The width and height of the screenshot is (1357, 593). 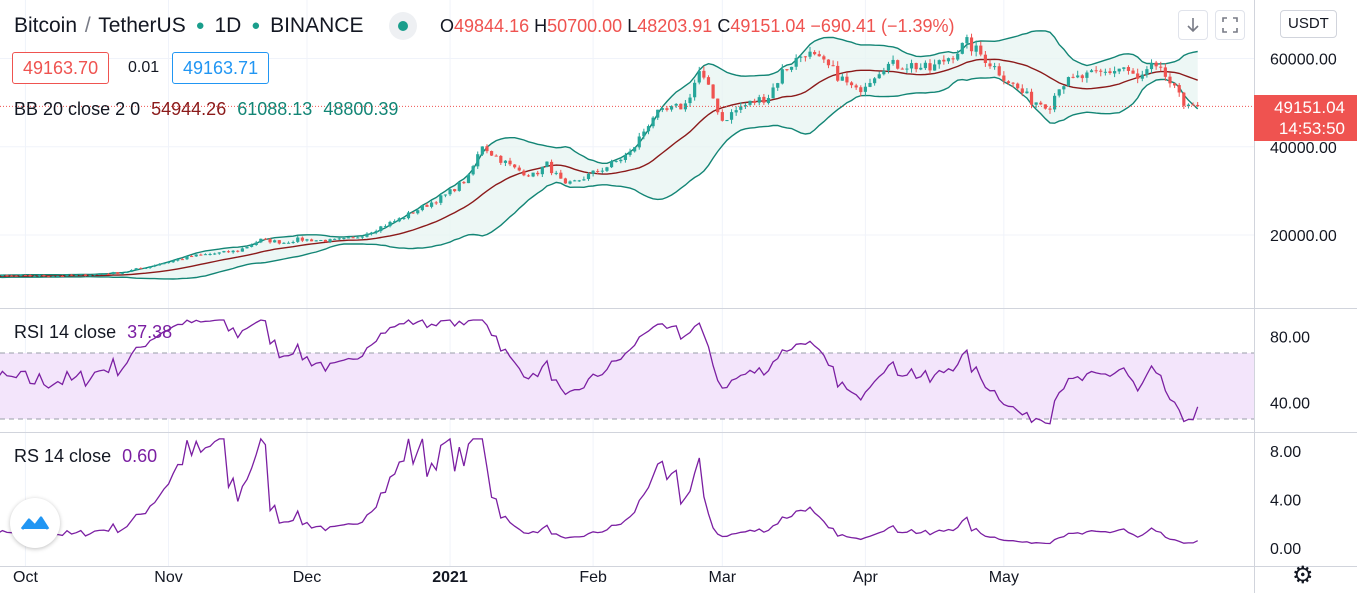 What do you see at coordinates (1290, 338) in the screenshot?
I see `rsi-tick-label: 80.00` at bounding box center [1290, 338].